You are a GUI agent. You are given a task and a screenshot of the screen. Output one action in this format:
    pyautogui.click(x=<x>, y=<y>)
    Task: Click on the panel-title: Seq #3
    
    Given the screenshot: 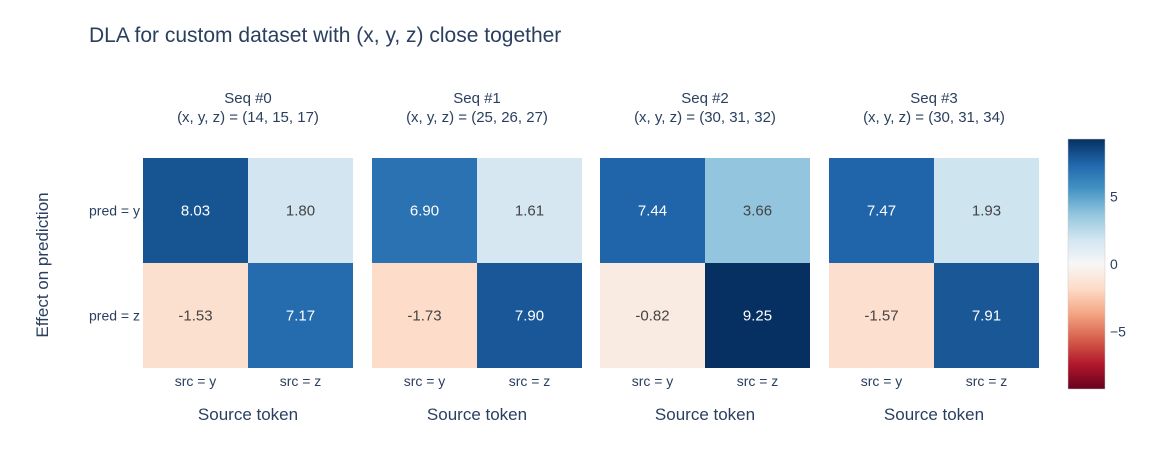 What is the action you would take?
    pyautogui.click(x=934, y=98)
    